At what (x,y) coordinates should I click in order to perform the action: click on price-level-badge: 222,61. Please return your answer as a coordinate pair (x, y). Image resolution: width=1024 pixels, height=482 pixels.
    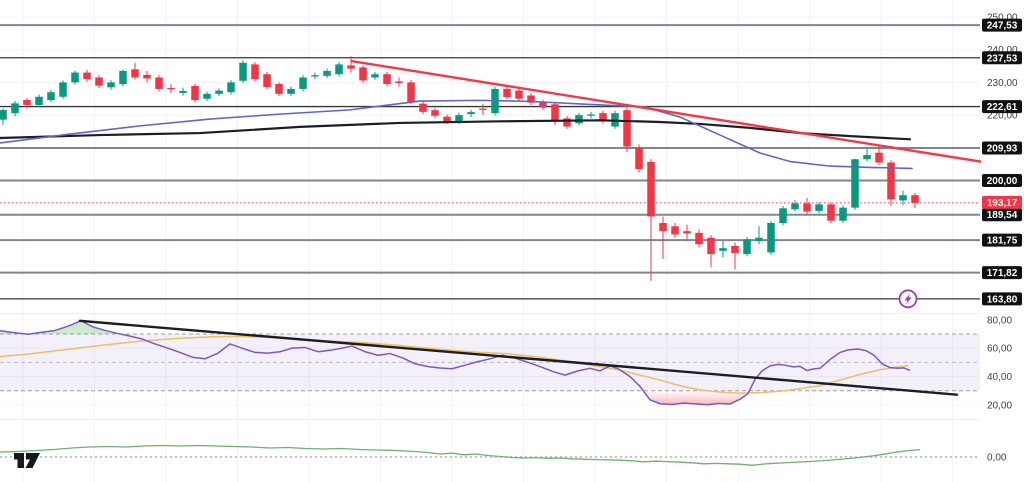
    Looking at the image, I should click on (1002, 107).